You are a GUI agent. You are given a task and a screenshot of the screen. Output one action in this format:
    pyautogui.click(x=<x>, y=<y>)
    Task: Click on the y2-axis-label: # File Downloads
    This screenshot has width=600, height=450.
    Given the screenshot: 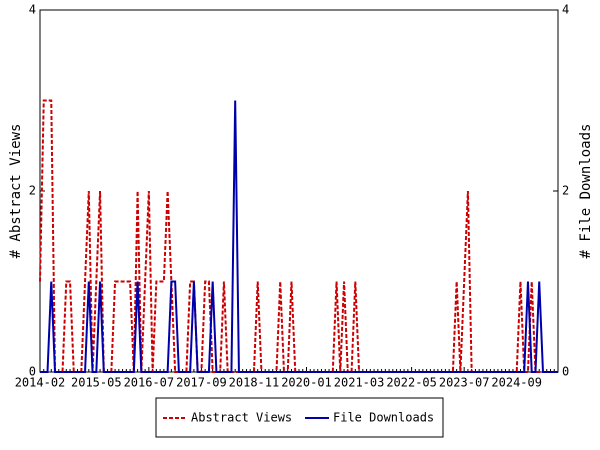 What is the action you would take?
    pyautogui.click(x=586, y=191)
    